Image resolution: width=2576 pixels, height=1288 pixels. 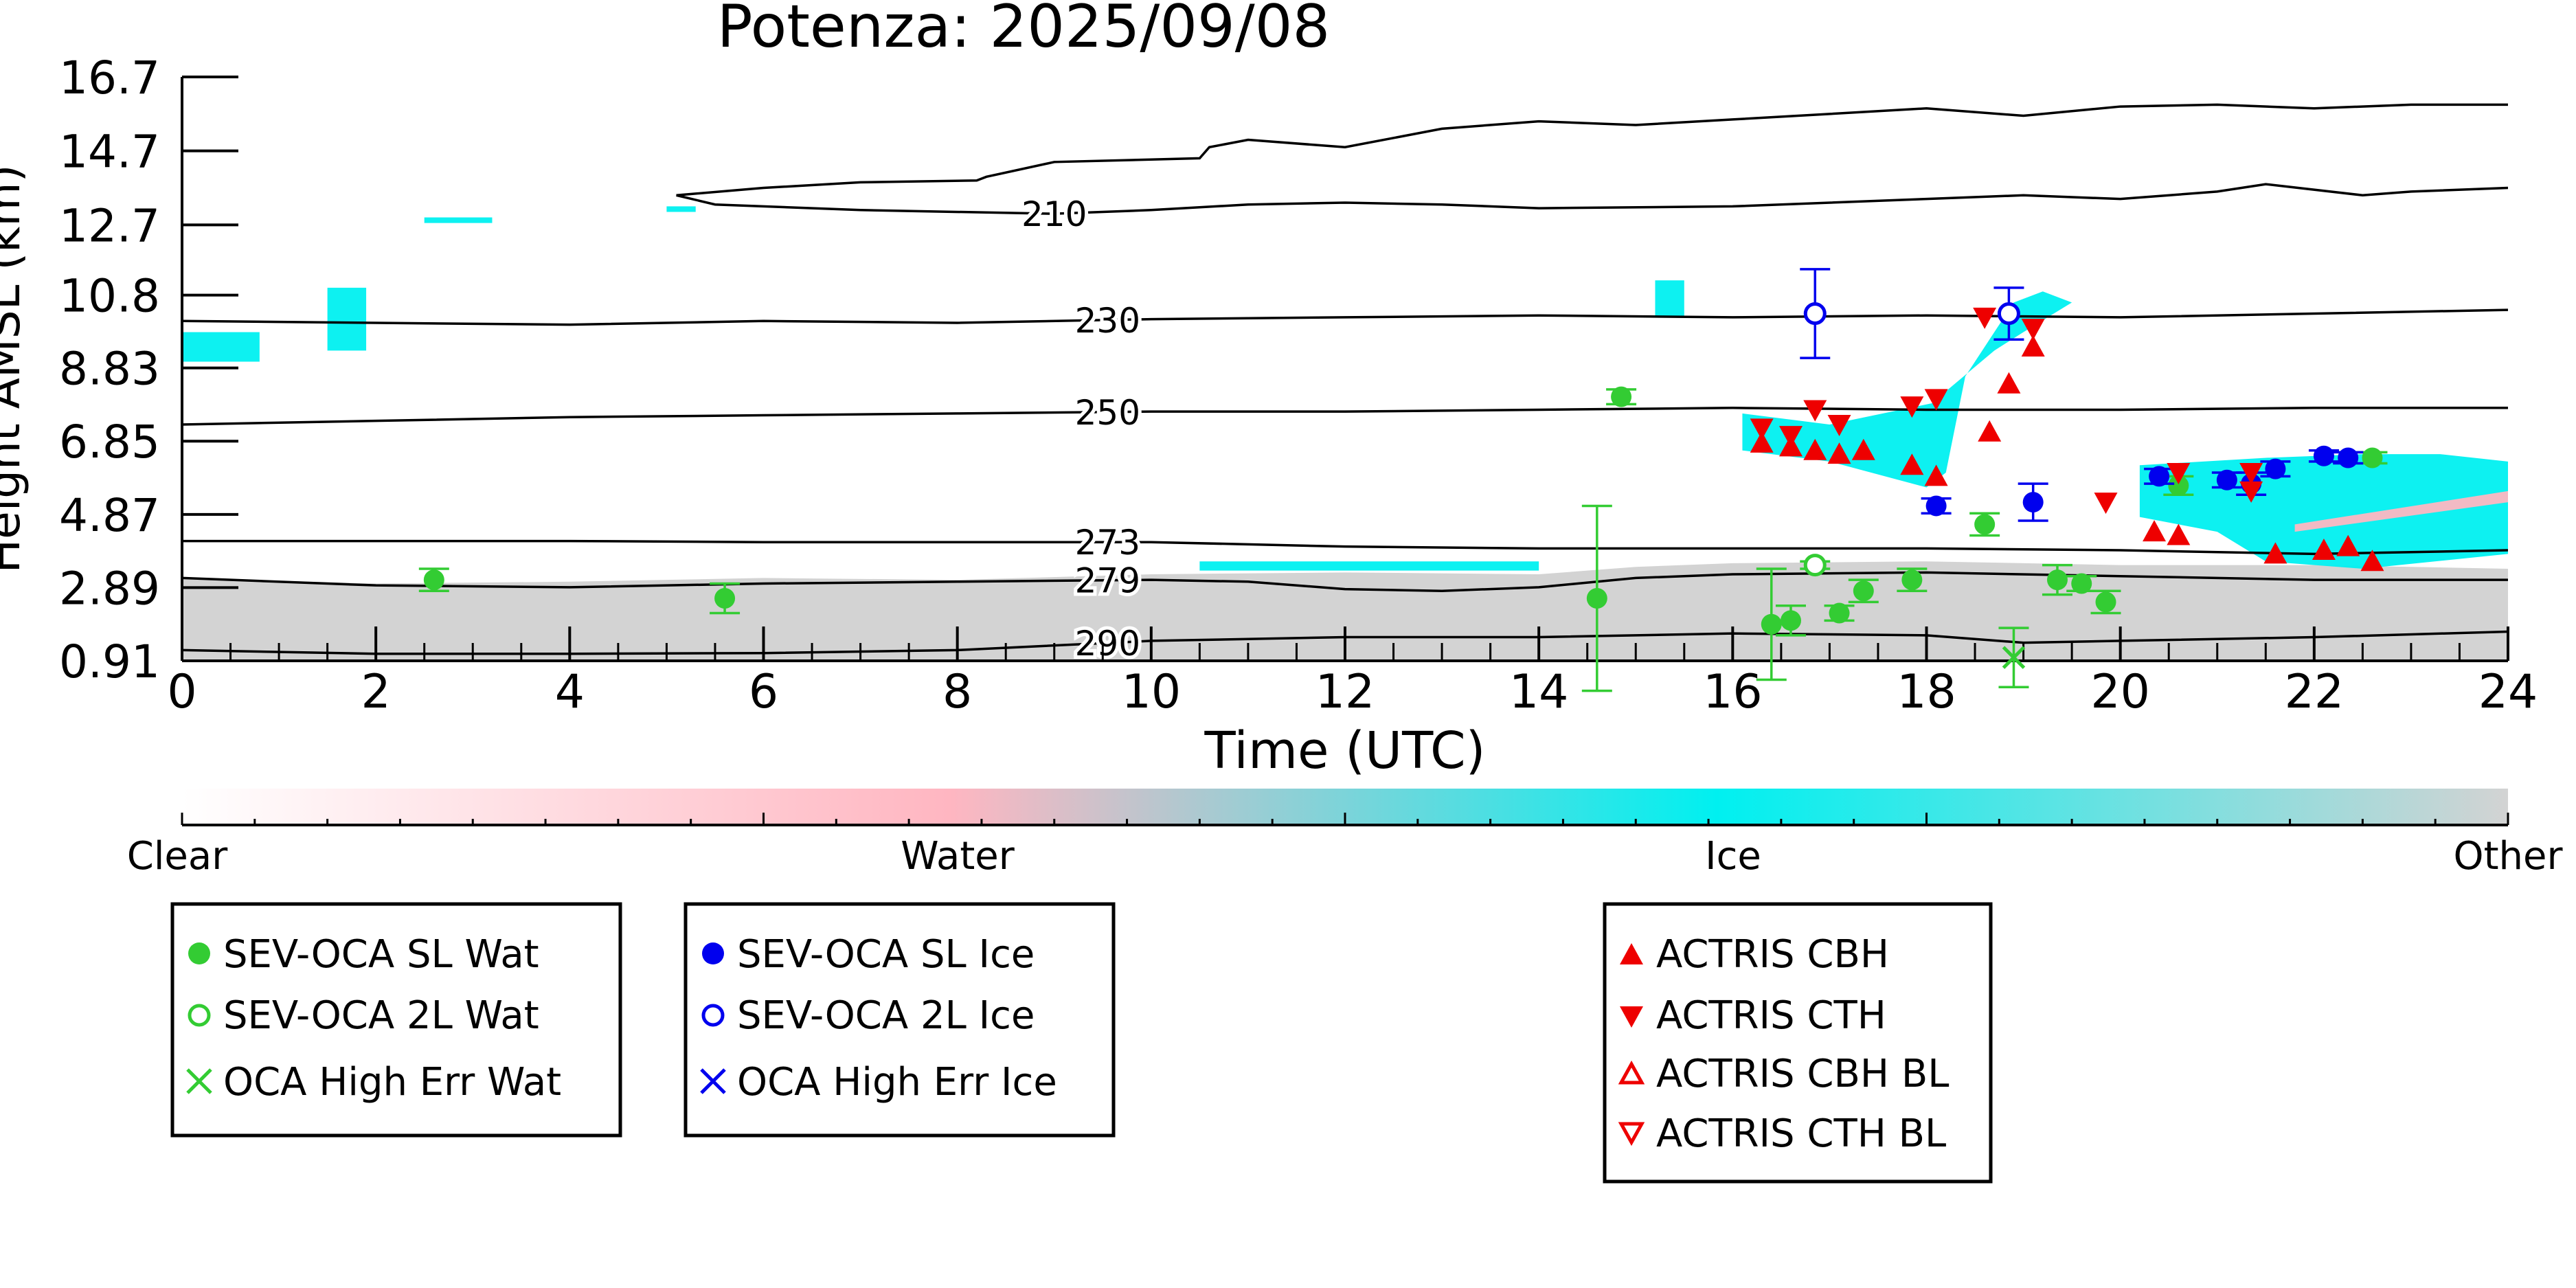 I want to click on legend-marker-cbh, so click(x=1631, y=953).